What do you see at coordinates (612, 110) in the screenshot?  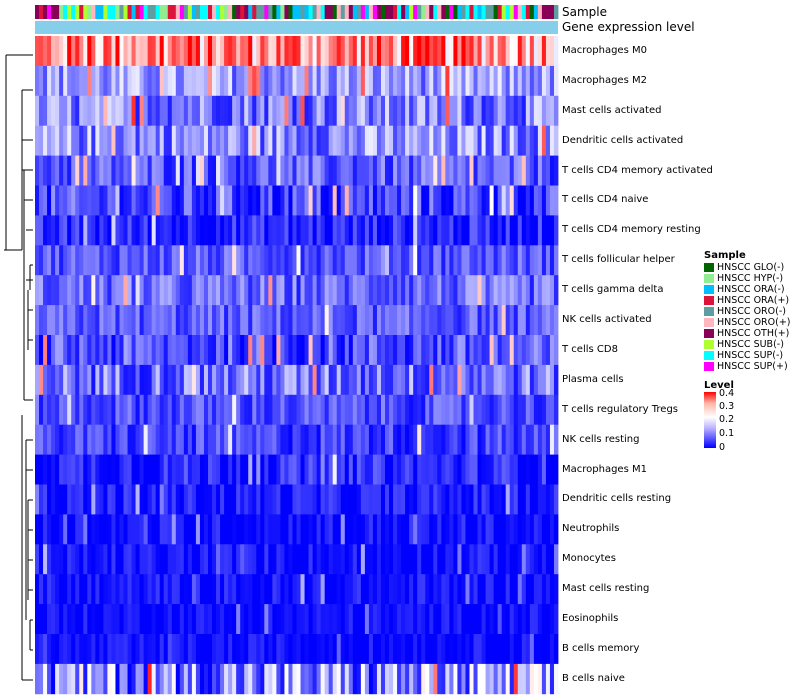 I see `row-label: Mast cells activated` at bounding box center [612, 110].